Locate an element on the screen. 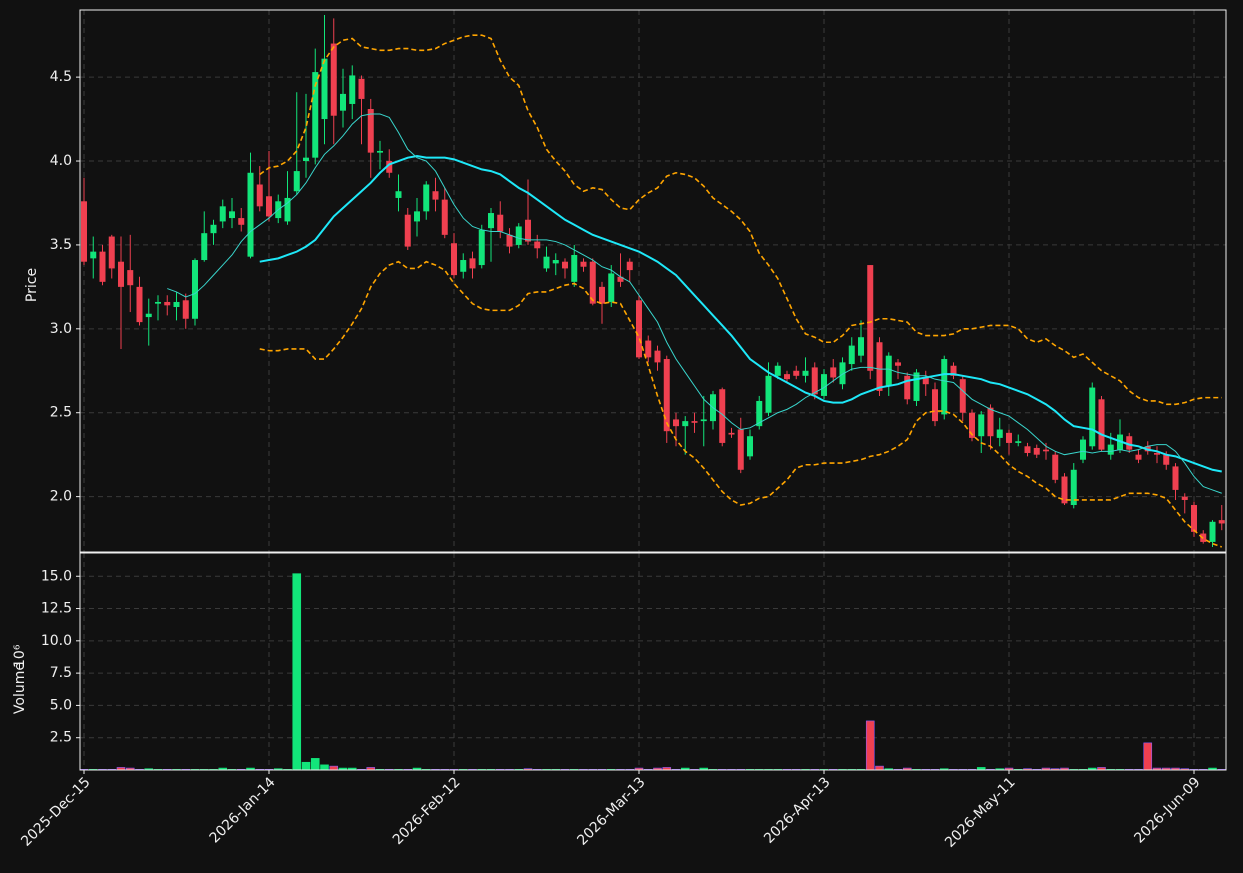 Image resolution: width=1243 pixels, height=873 pixels. y-tick-label: 2.5 is located at coordinates (61, 738).